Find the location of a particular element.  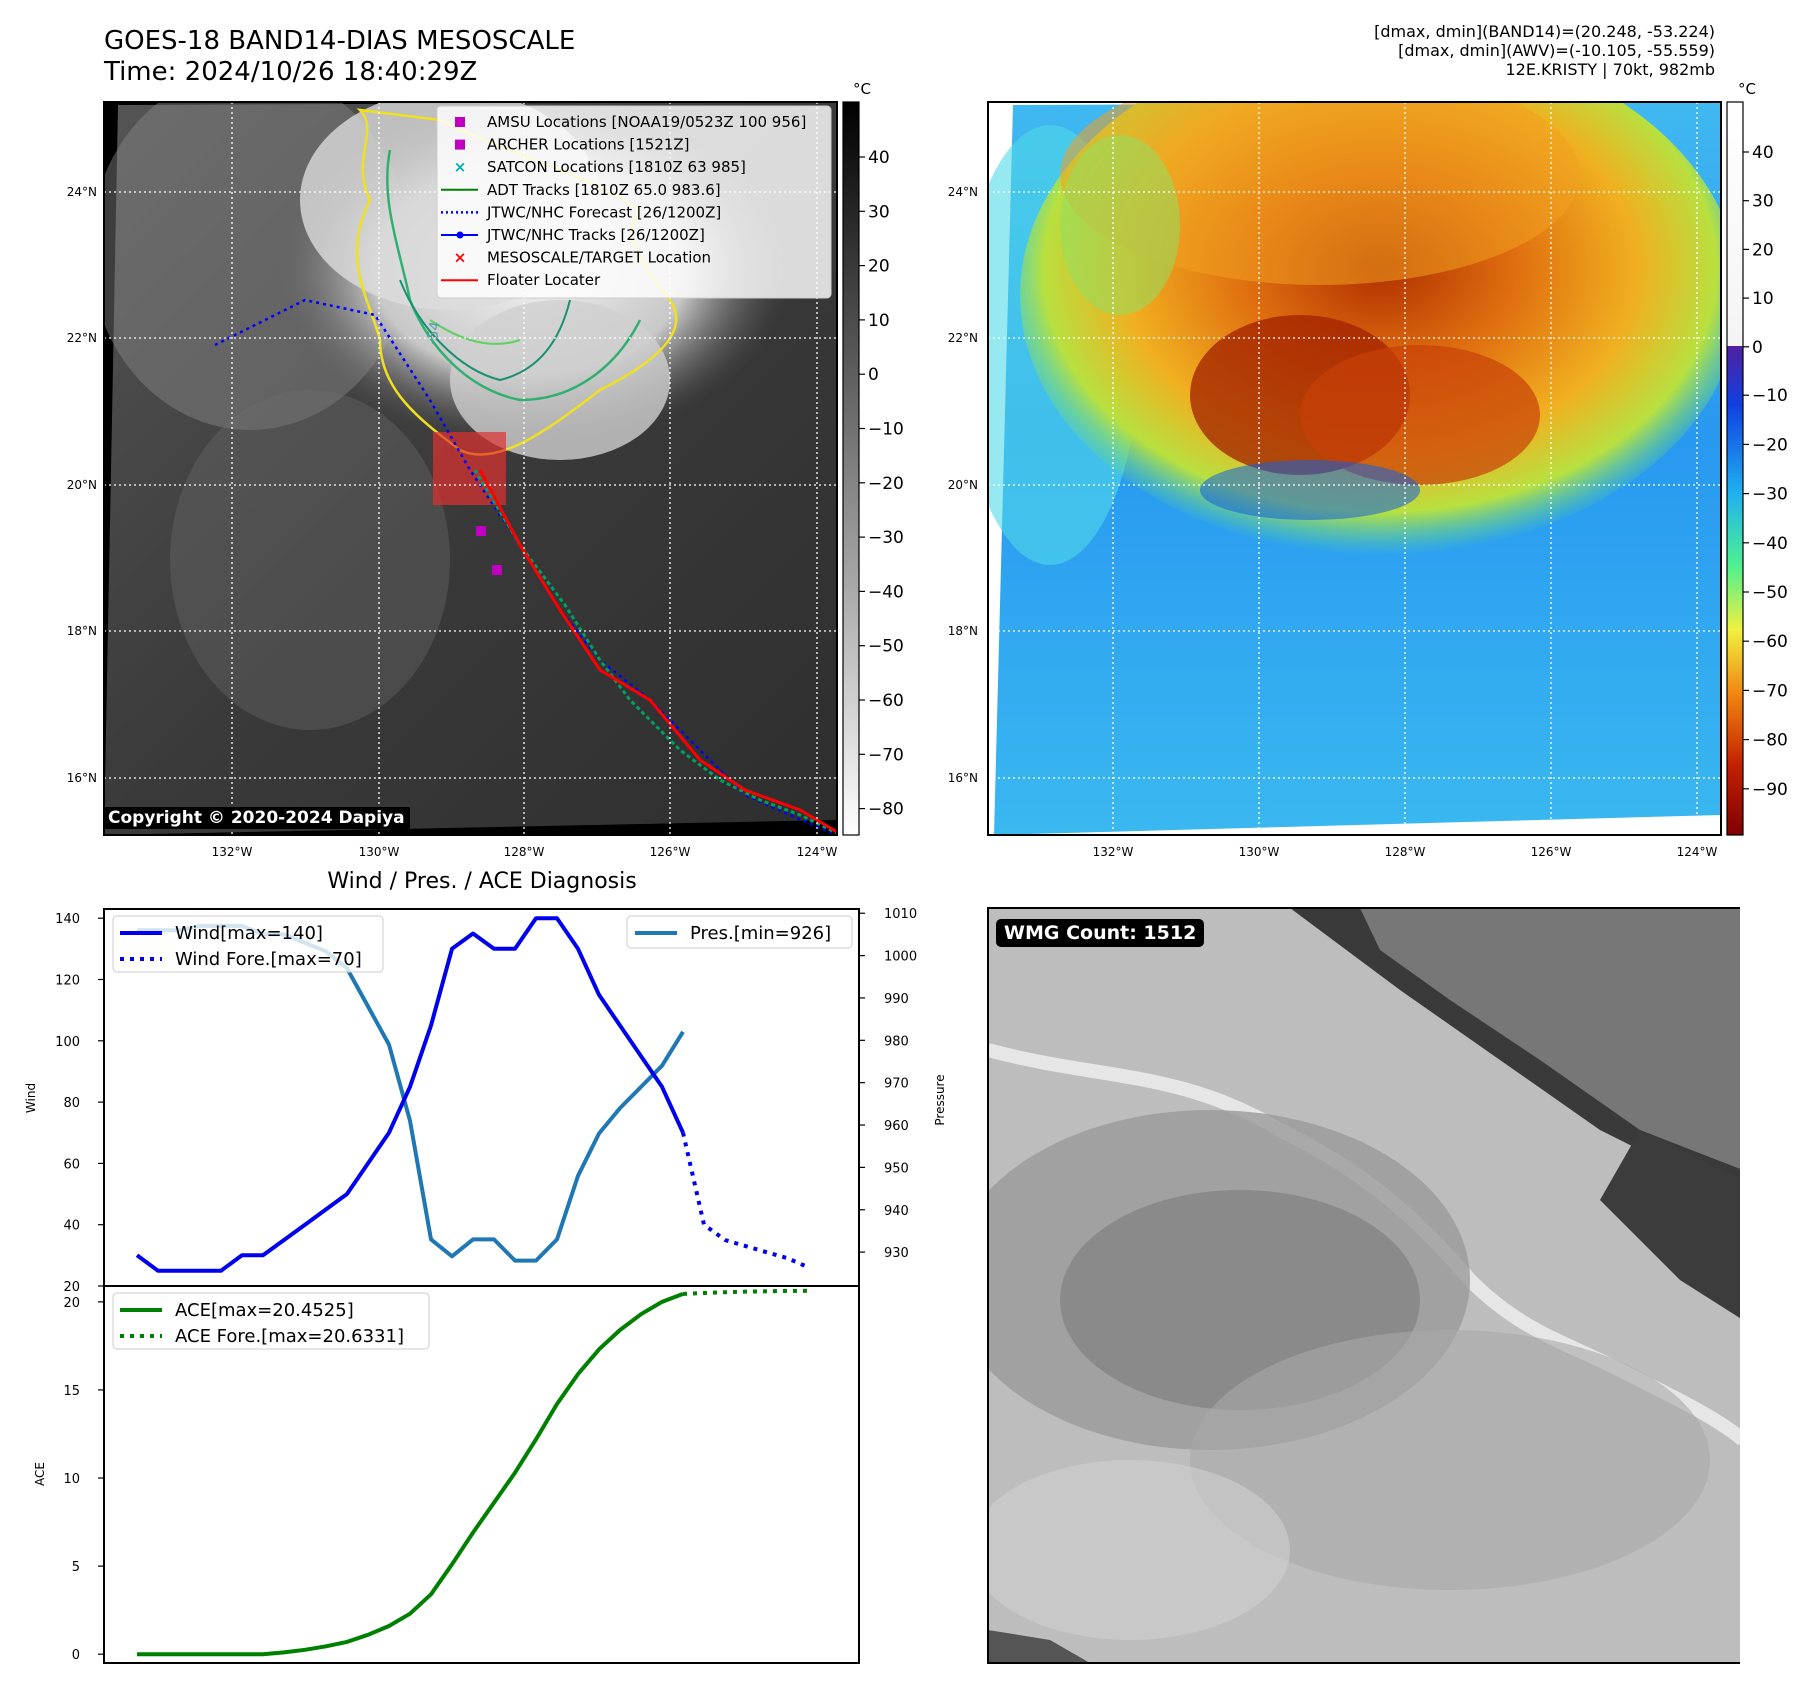

legend-entry: × SATCON Locations [1810Z 63 985] is located at coordinates (600, 167).